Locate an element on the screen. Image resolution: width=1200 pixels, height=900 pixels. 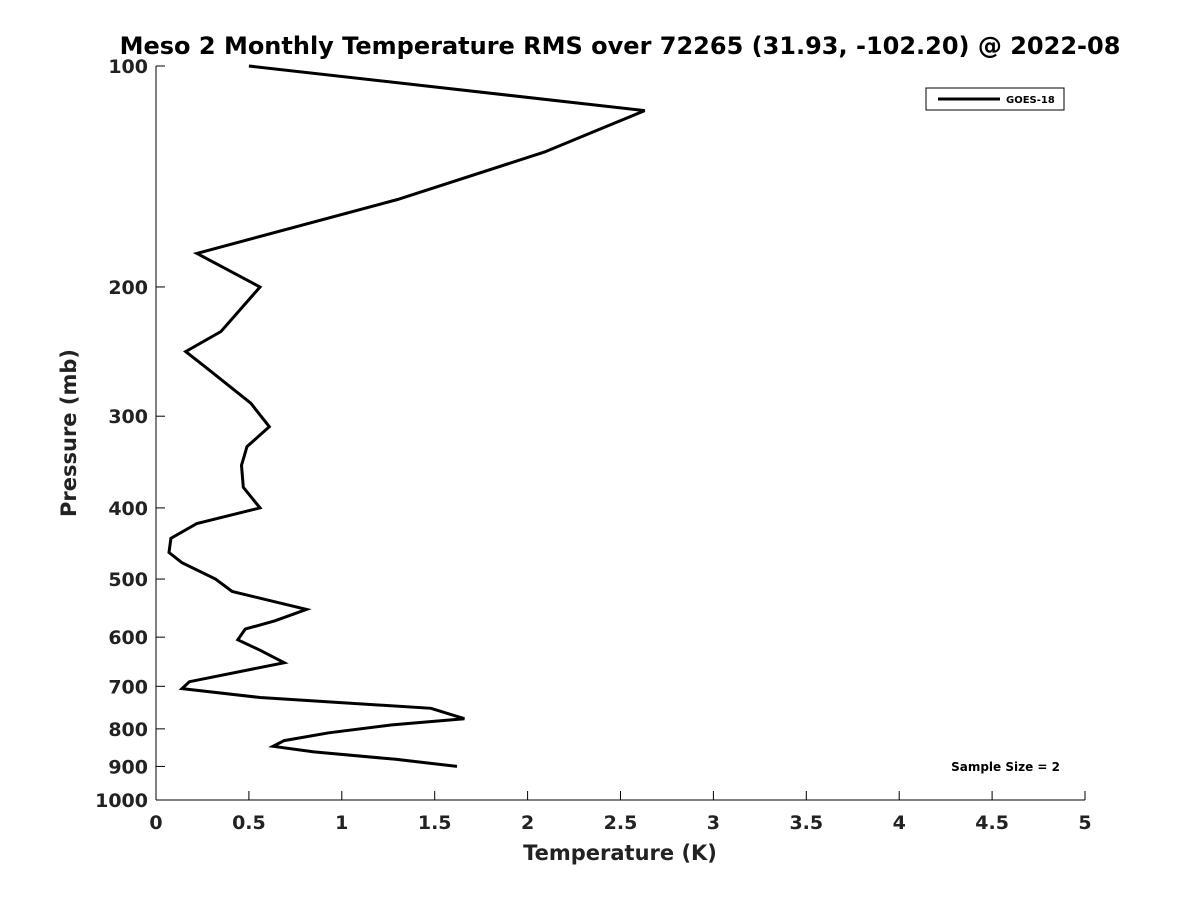
y-tick-label: 1000 is located at coordinates (121, 801).